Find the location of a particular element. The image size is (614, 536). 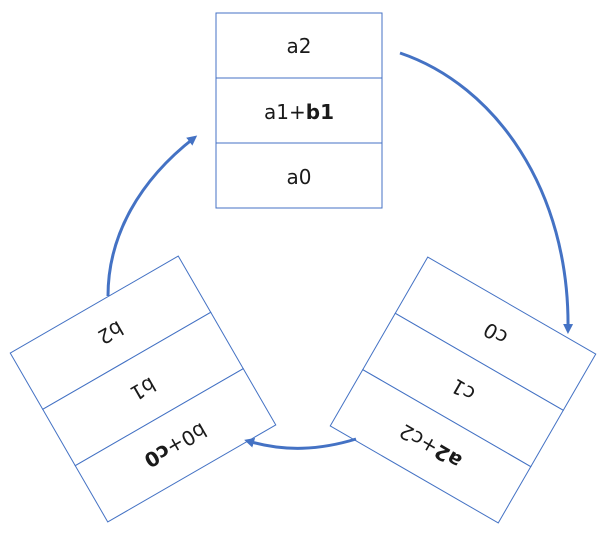

arrow-b-to-a is located at coordinates (152, 216).